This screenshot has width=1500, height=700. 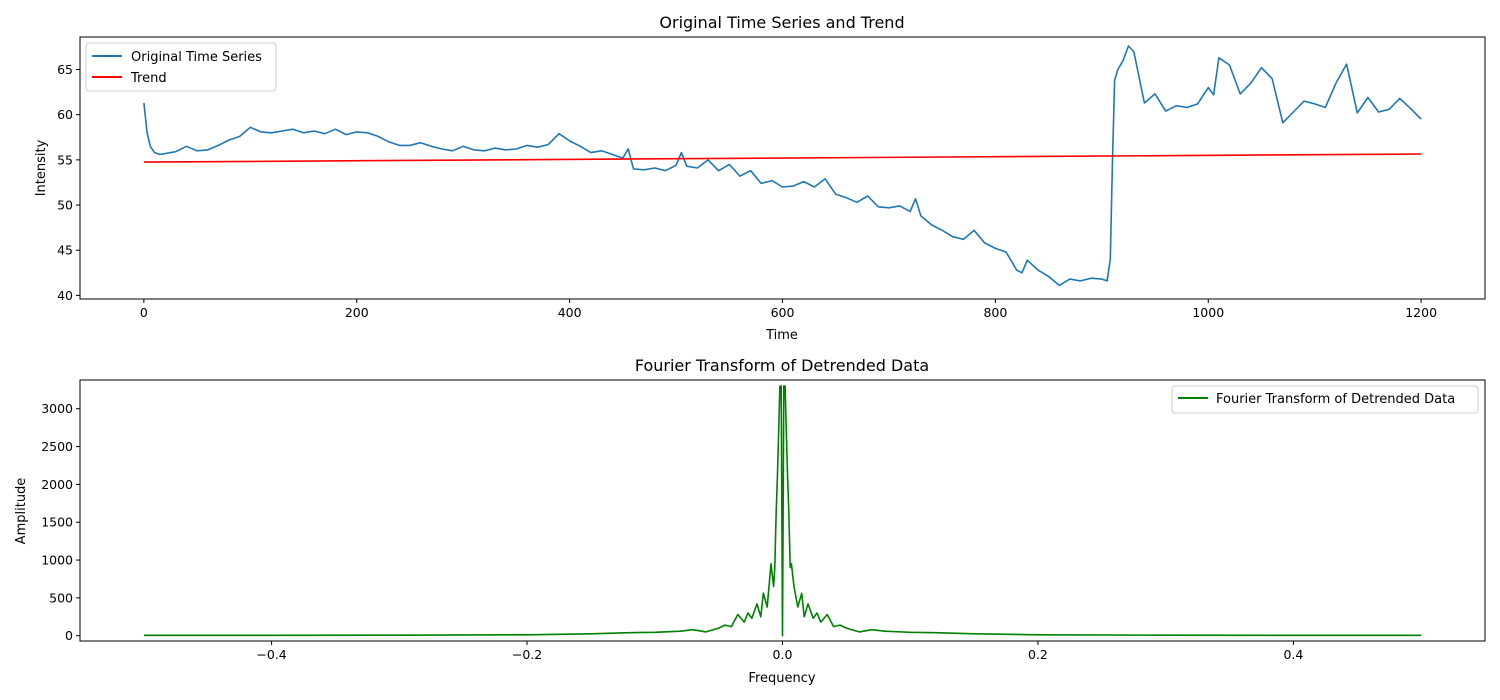 What do you see at coordinates (781, 22) in the screenshot?
I see `top-chart-title: Original Time Series and Trend` at bounding box center [781, 22].